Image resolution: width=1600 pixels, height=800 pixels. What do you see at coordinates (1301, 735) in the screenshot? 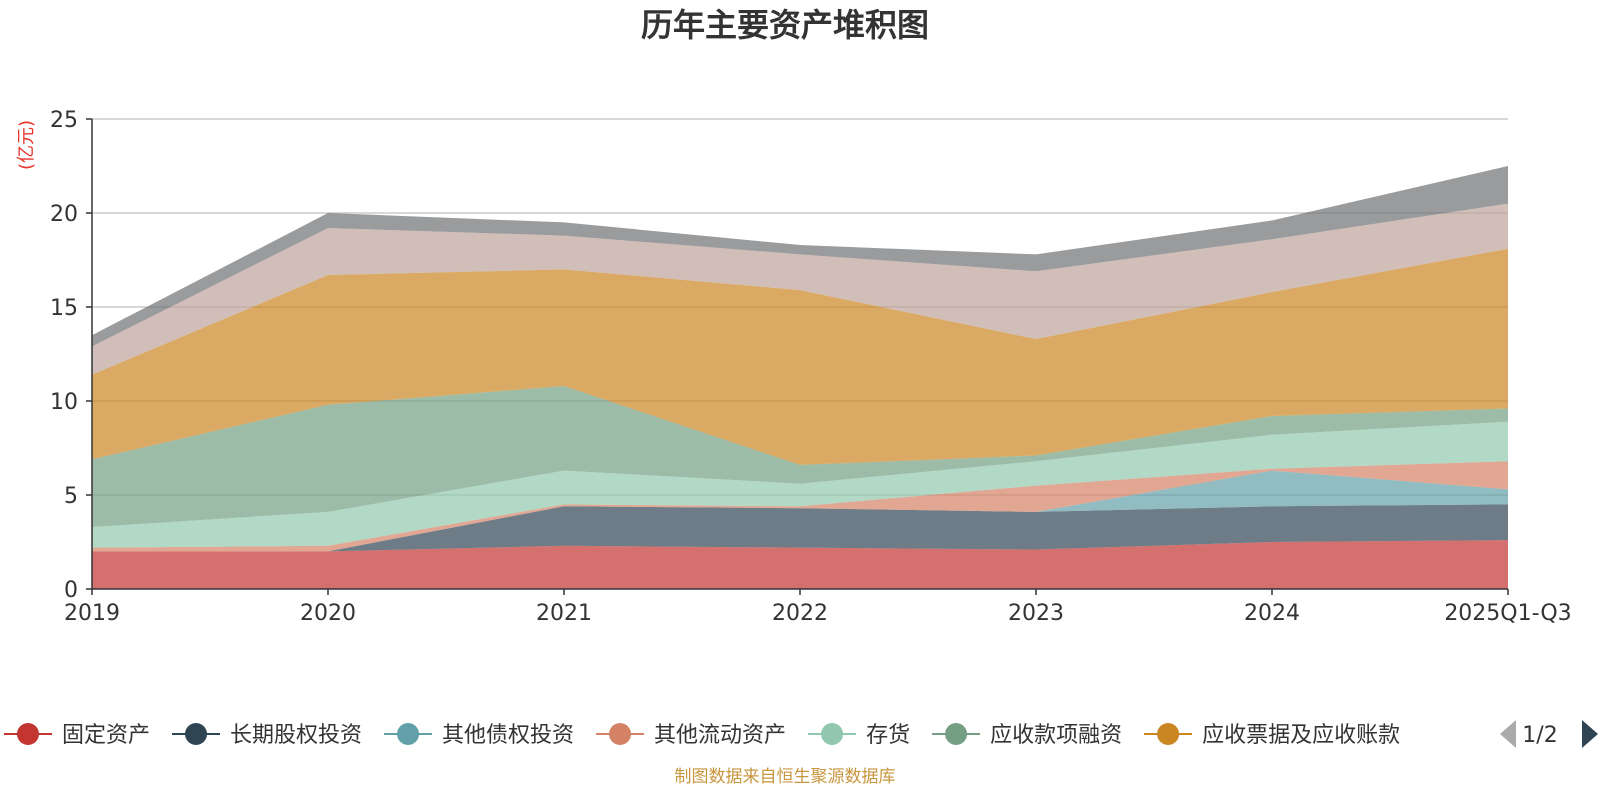
I see `legend-label: 应收票据及应收账款` at bounding box center [1301, 735].